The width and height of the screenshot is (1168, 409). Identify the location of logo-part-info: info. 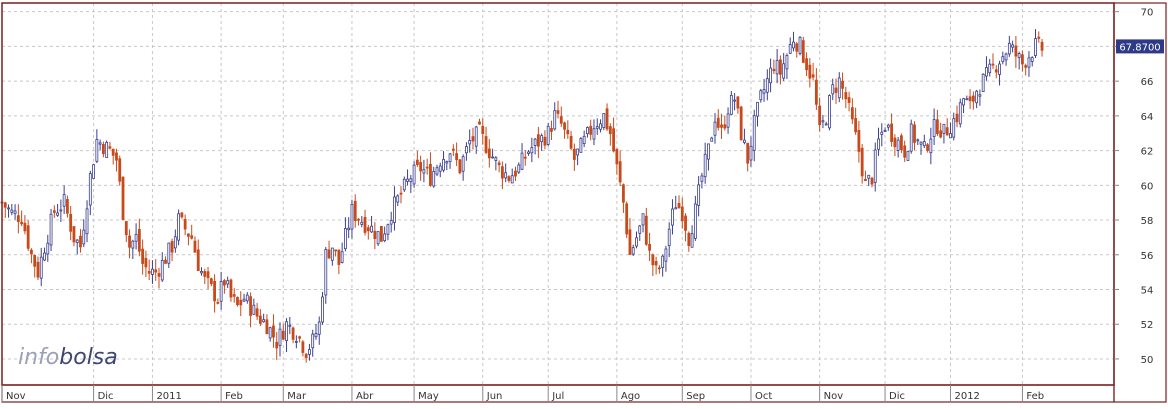
(38, 357).